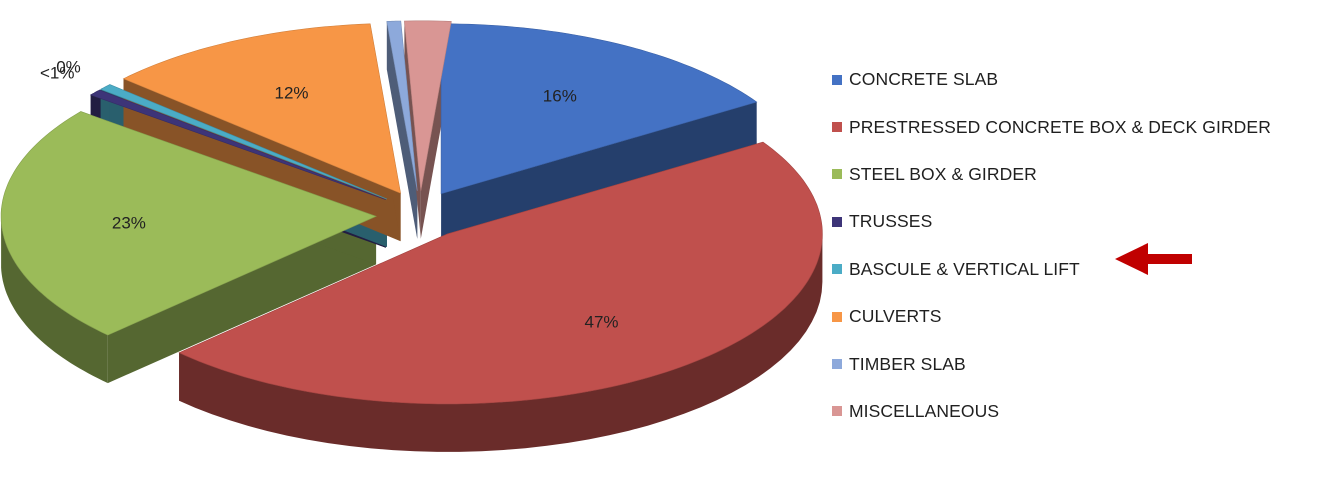 This screenshot has height=485, width=1329. I want to click on legend-item: MISCELLANEOUS, so click(1051, 411).